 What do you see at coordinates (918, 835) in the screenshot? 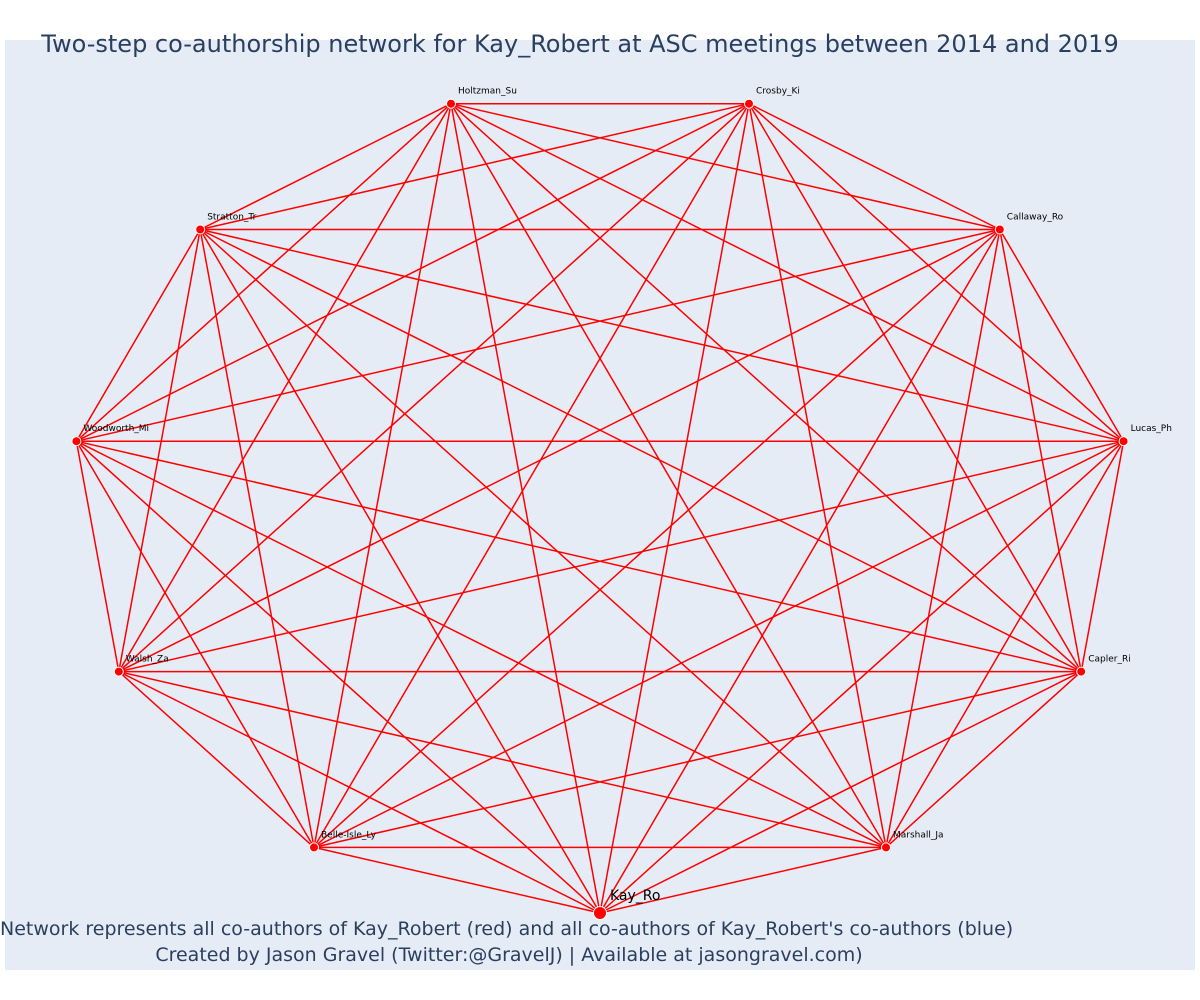
I see `node-label-Marshall_Ja: Marshall_Ja` at bounding box center [918, 835].